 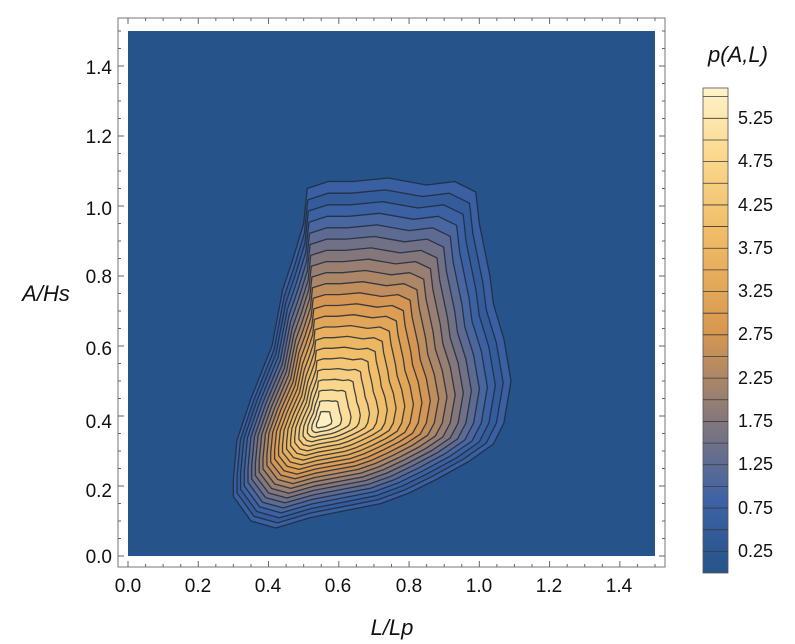 What do you see at coordinates (549, 586) in the screenshot?
I see `x-tick-label: 1.2` at bounding box center [549, 586].